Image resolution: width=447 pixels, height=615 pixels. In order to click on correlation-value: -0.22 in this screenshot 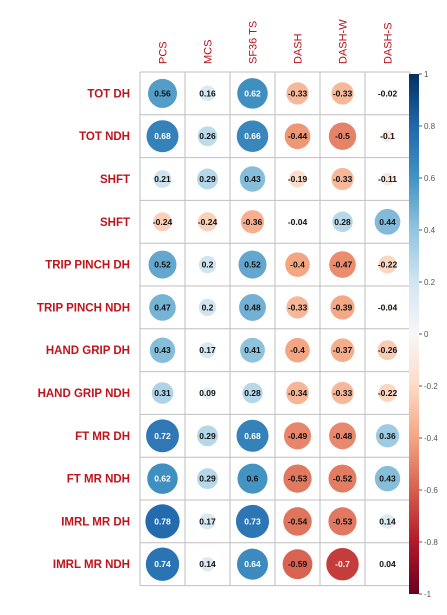, I will do `click(388, 265)`.